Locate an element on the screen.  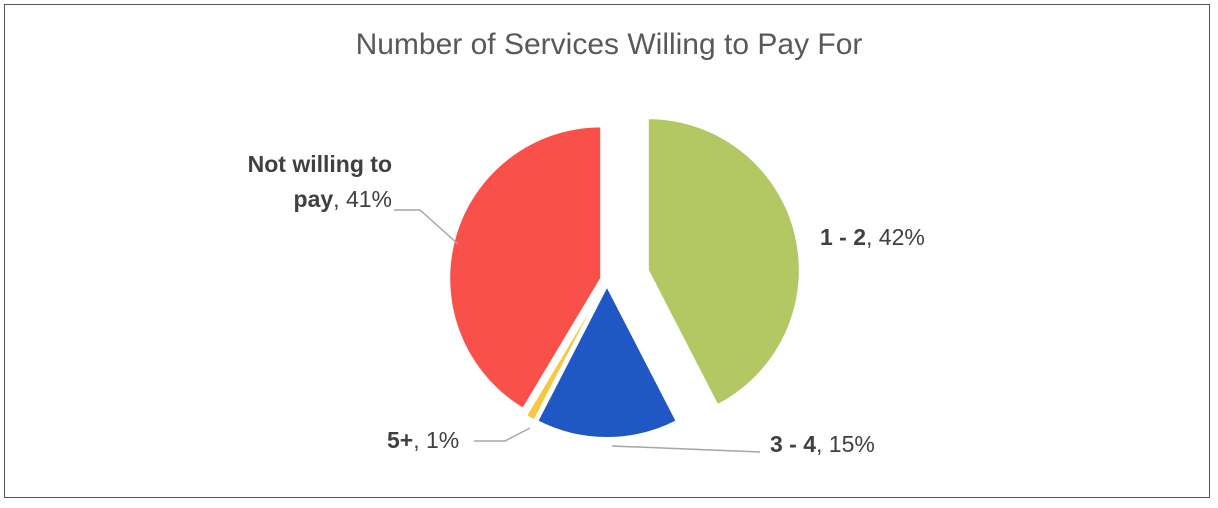
data-label-5: 5+, 1% is located at coordinates (423, 440).